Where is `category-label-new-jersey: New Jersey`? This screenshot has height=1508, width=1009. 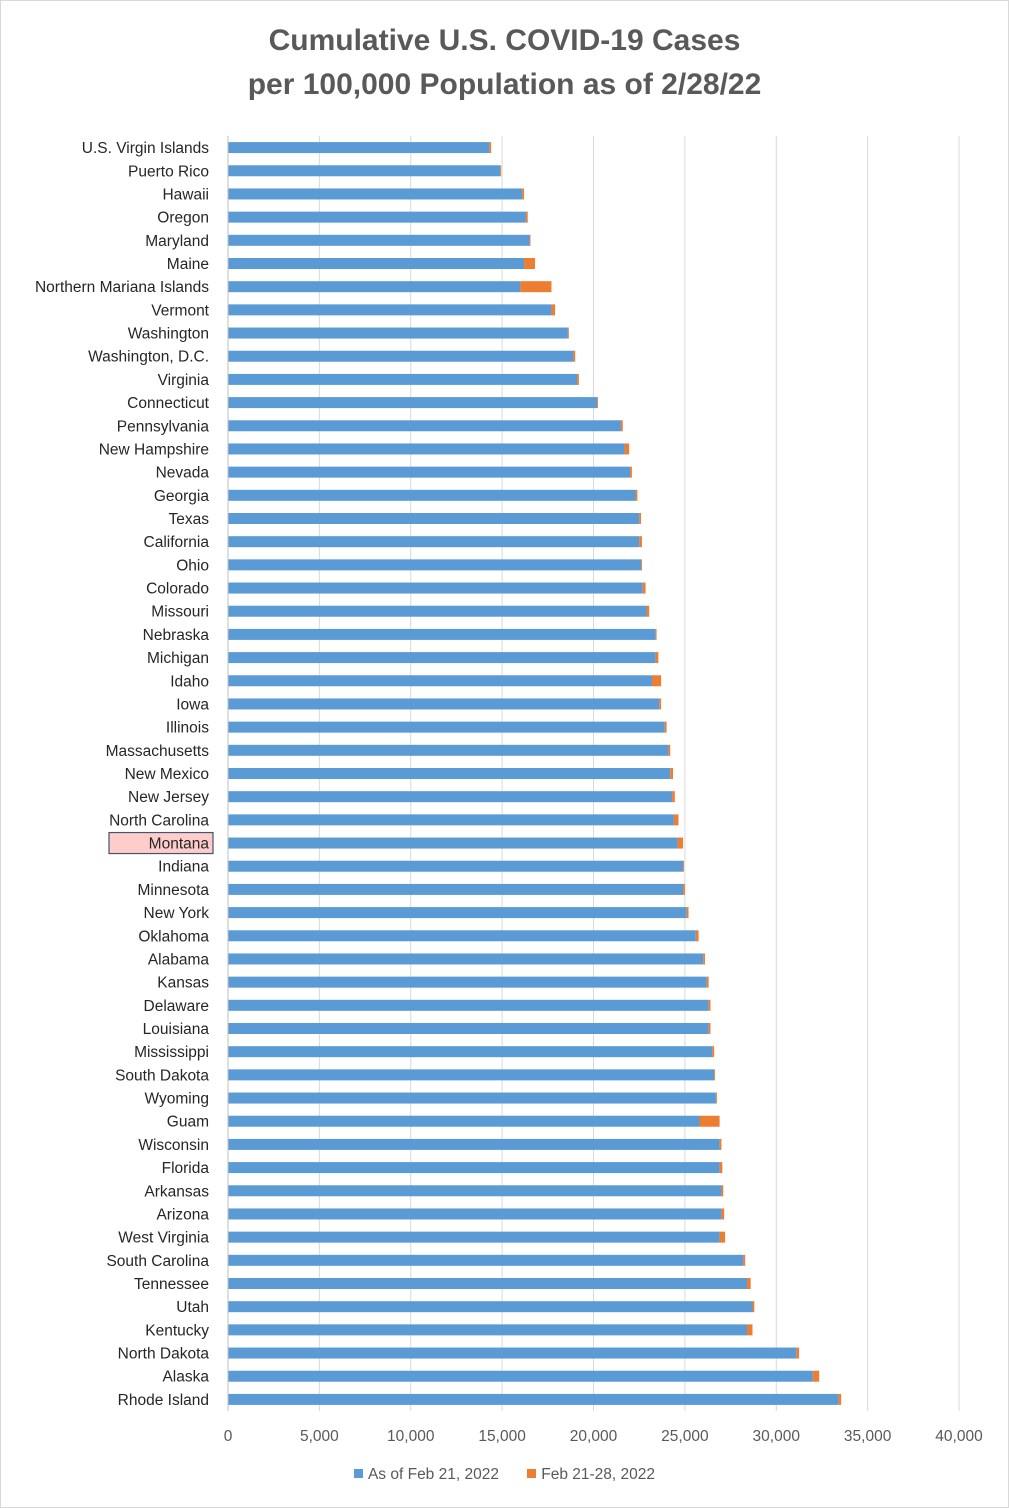
category-label-new-jersey: New Jersey is located at coordinates (168, 797).